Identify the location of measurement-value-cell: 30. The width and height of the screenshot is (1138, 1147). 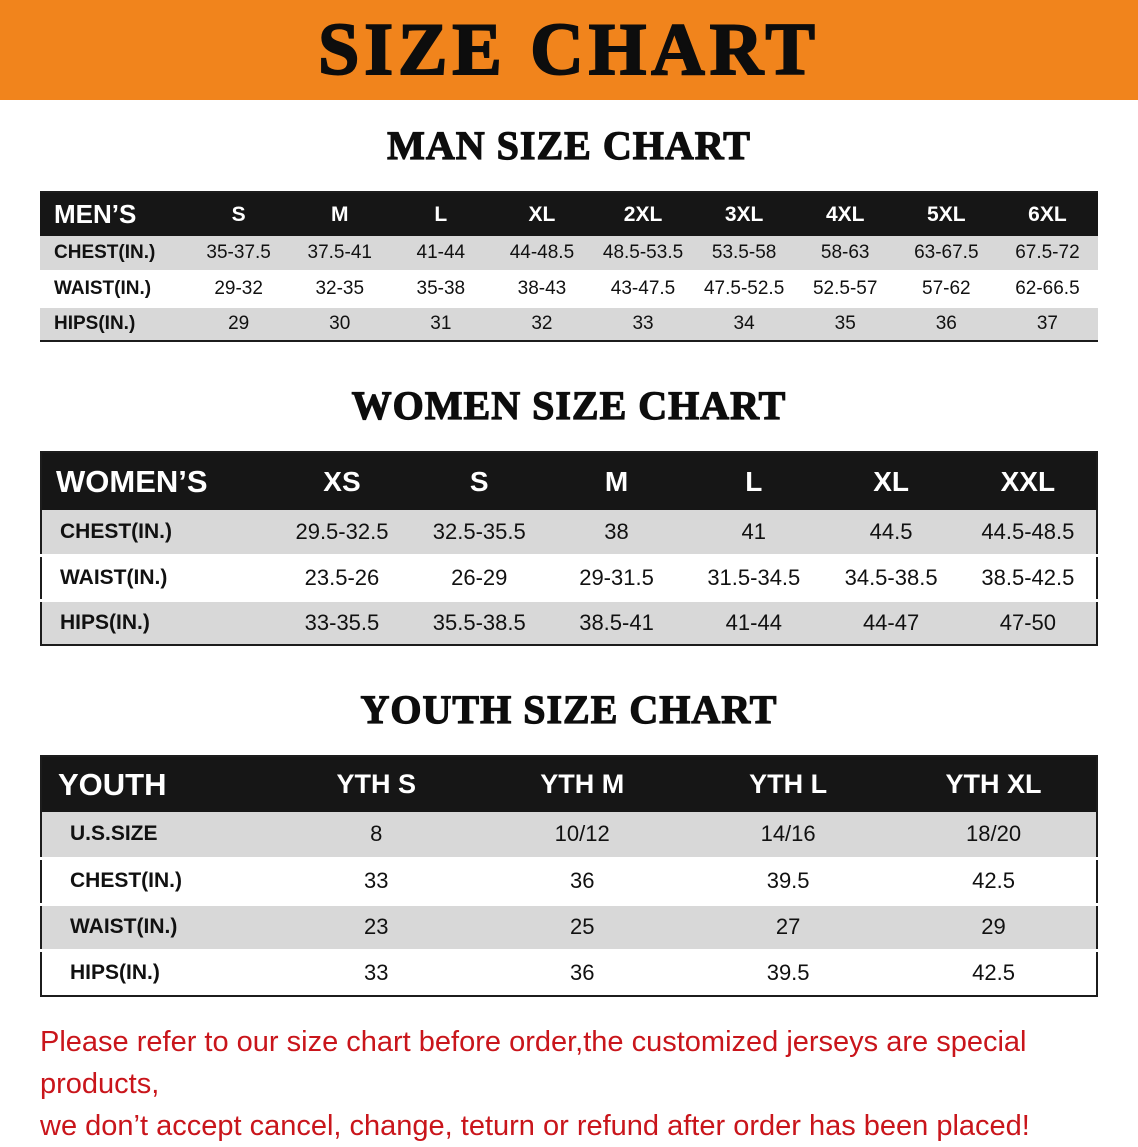
(340, 323).